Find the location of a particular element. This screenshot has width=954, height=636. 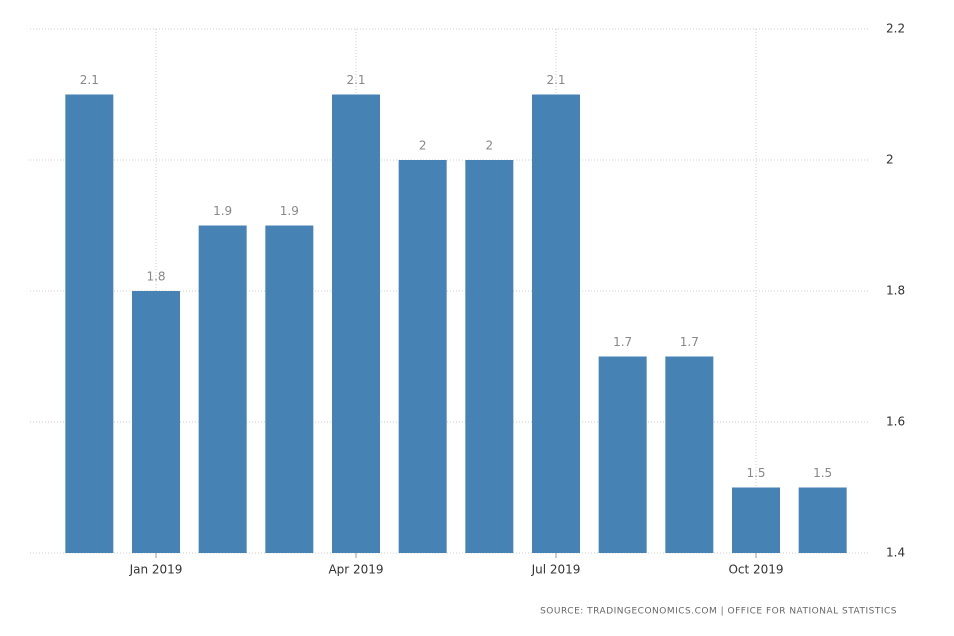

y-tick-label: 1.4 is located at coordinates (895, 553).